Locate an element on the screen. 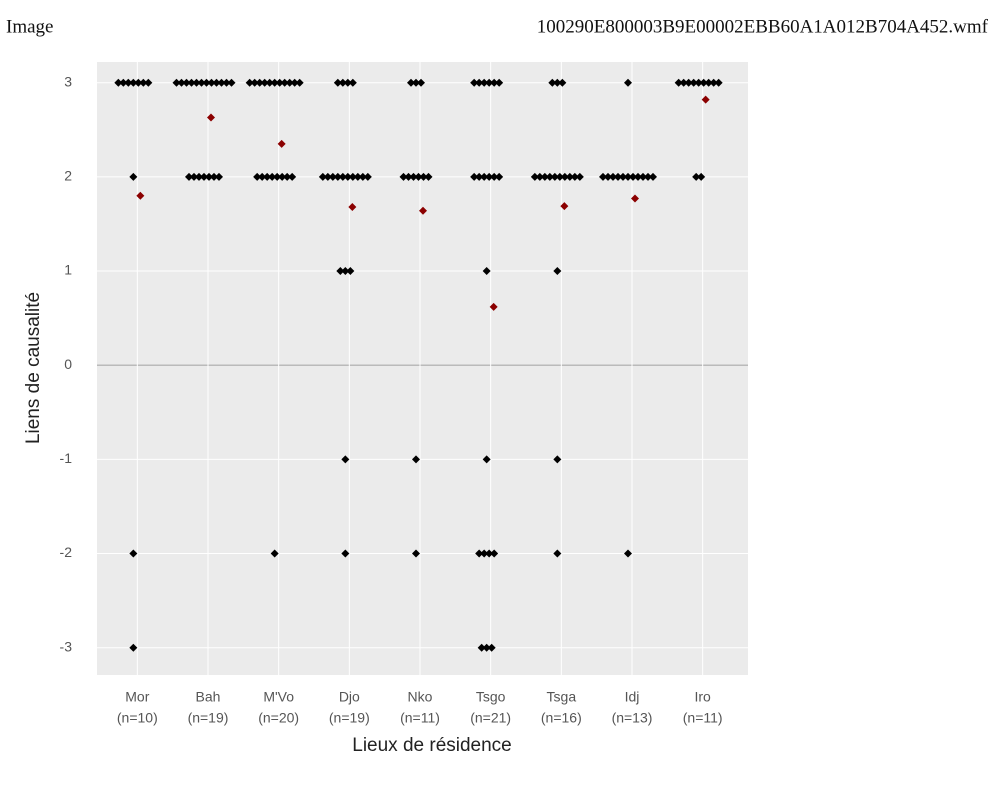 Image resolution: width=995 pixels, height=791 pixels. header-left: Image is located at coordinates (29, 26).